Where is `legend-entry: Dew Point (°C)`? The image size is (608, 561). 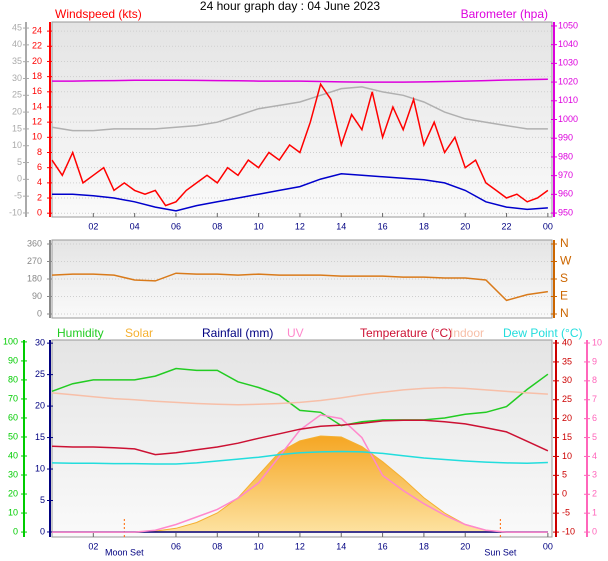 legend-entry: Dew Point (°C) is located at coordinates (542, 333).